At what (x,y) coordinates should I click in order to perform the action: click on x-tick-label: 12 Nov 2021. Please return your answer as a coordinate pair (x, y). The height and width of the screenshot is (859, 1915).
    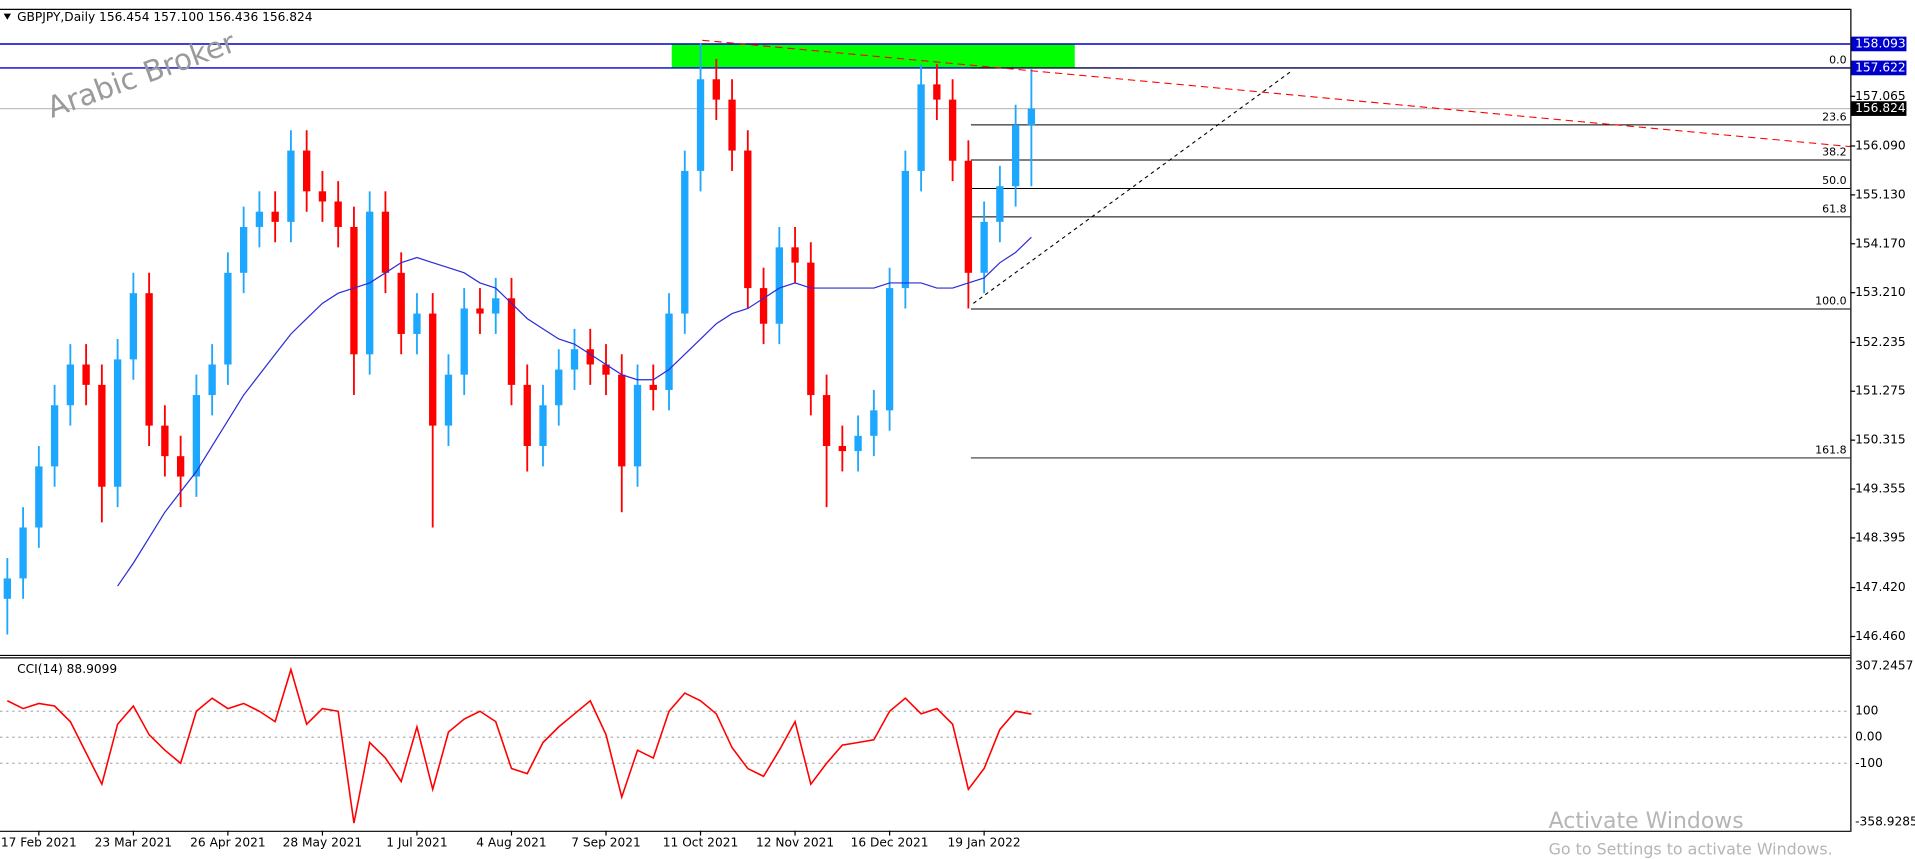
    Looking at the image, I should click on (795, 842).